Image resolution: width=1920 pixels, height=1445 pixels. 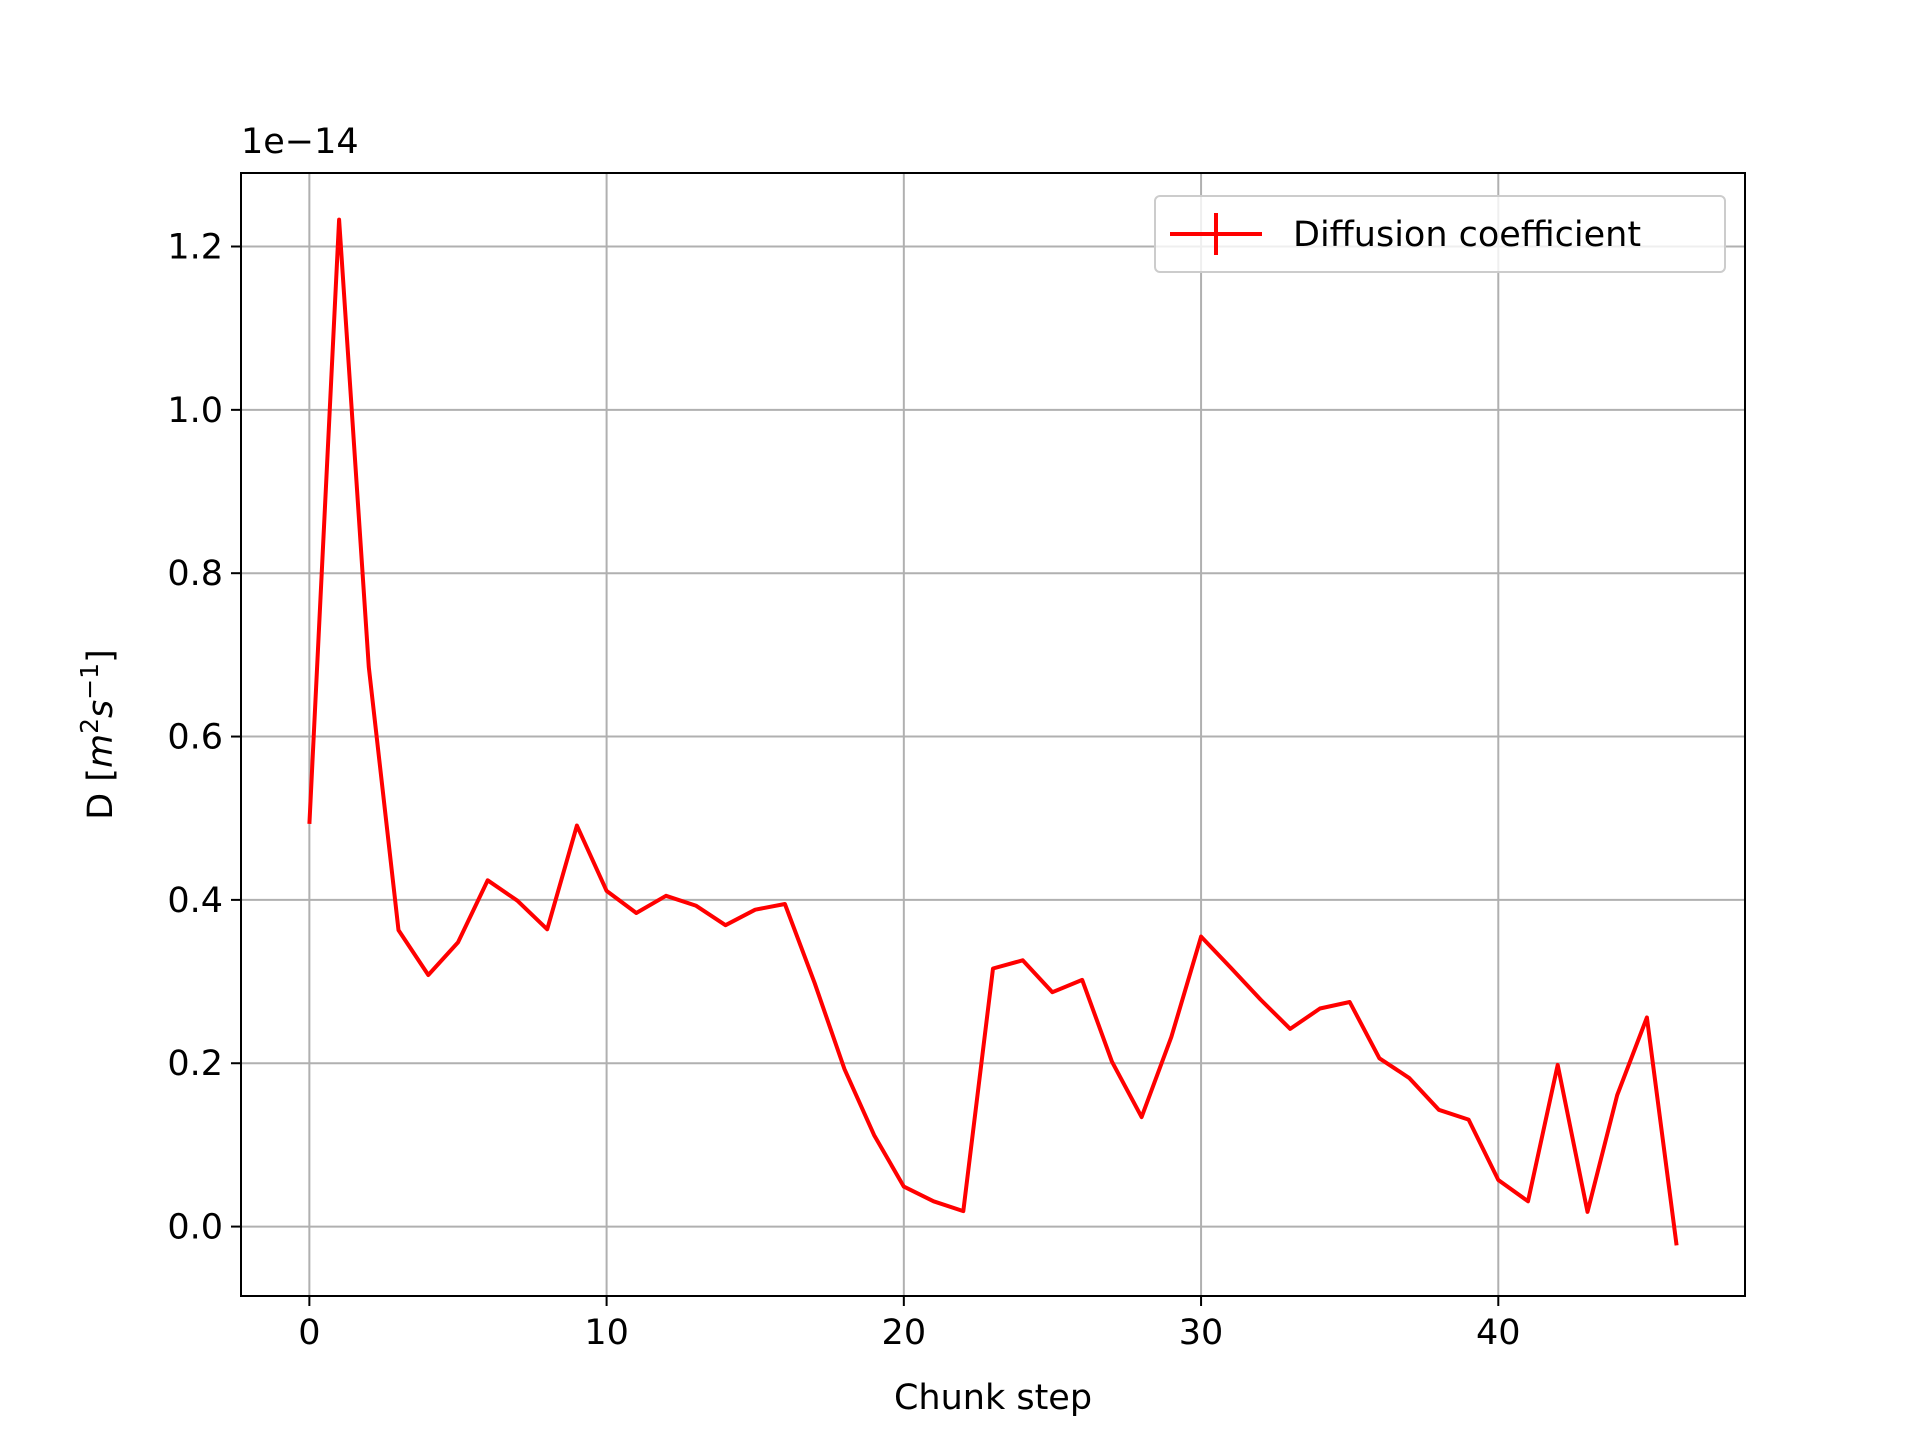 What do you see at coordinates (195, 248) in the screenshot?
I see `y-tick-label: 1.2` at bounding box center [195, 248].